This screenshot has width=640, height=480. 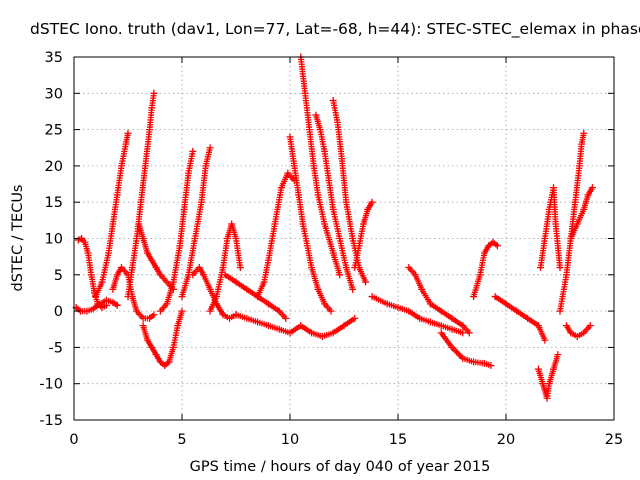 What do you see at coordinates (51, 385) in the screenshot?
I see `y-tick-label: -10` at bounding box center [51, 385].